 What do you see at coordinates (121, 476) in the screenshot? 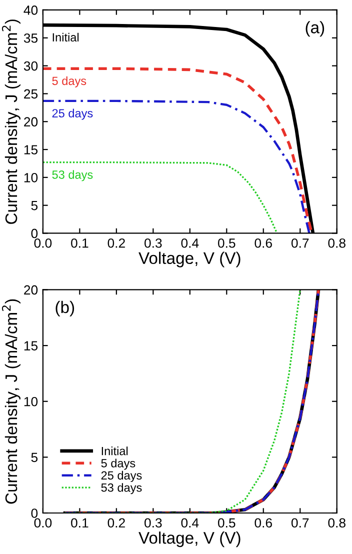
I see `legend-label: 25 days` at bounding box center [121, 476].